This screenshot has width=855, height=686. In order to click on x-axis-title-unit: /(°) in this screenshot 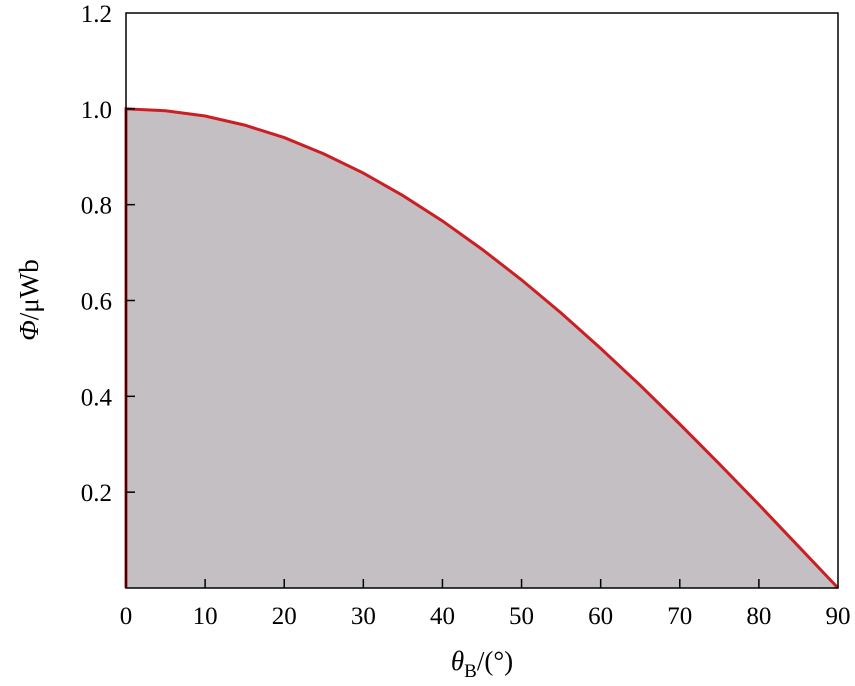, I will do `click(495, 661)`.